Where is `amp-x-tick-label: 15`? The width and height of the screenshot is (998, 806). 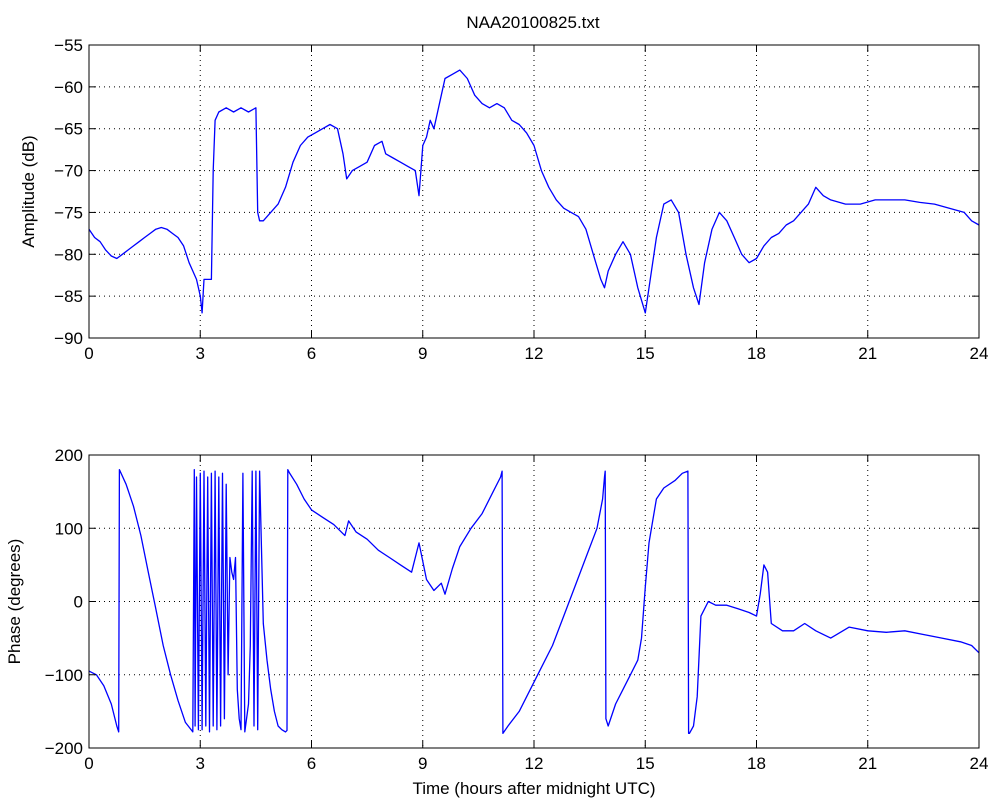
amp-x-tick-label: 15 is located at coordinates (645, 353).